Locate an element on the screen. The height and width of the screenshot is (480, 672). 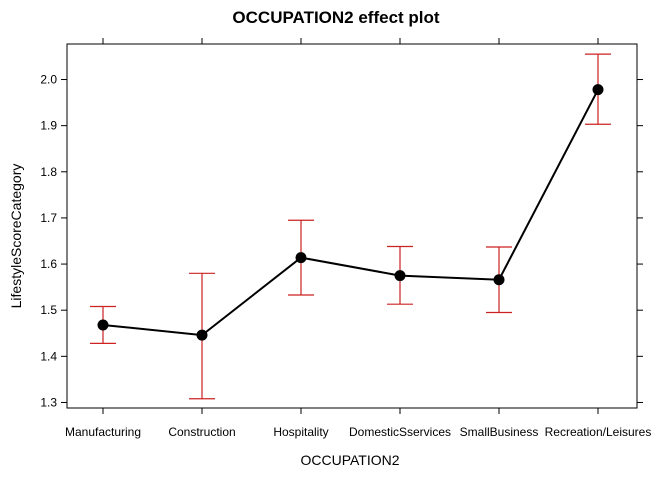
y-tick-labels: 1.3 1.4 1.5 1.6 1.7 1.8 1.9 2.0 is located at coordinates (48, 241).